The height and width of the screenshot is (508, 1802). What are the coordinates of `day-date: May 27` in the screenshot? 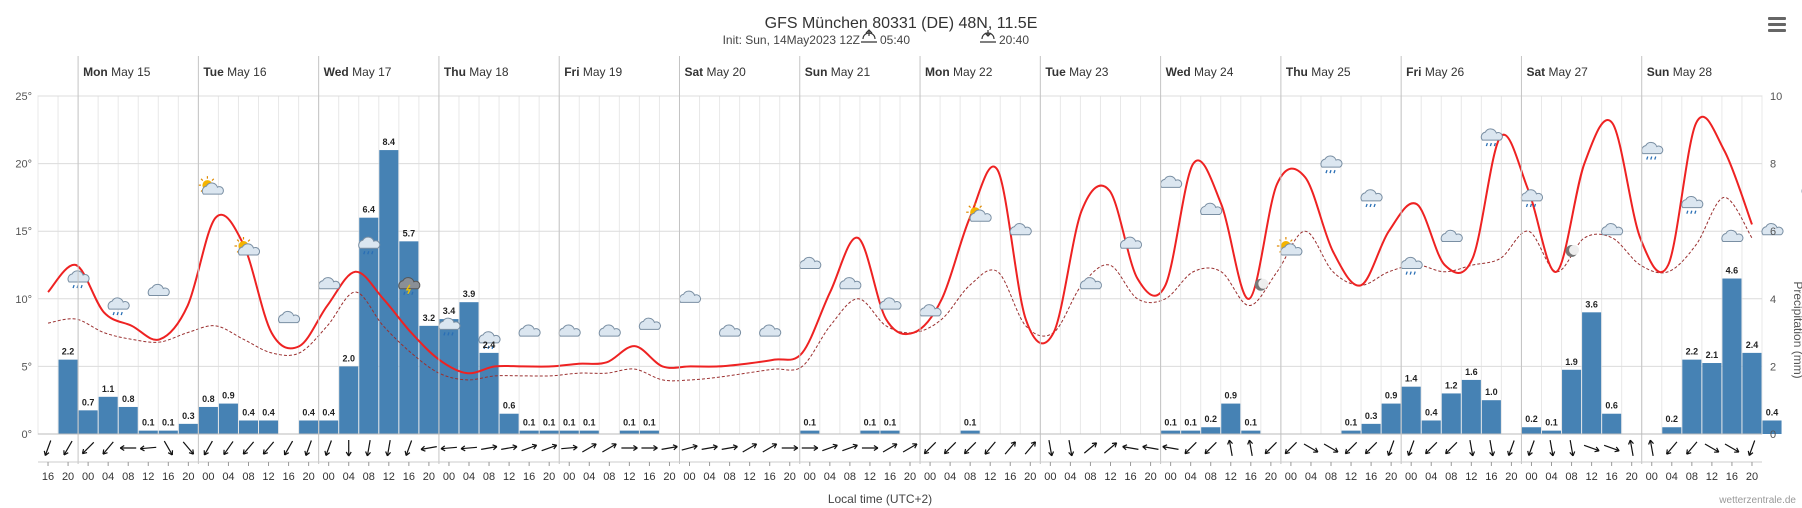 It's located at (1568, 72).